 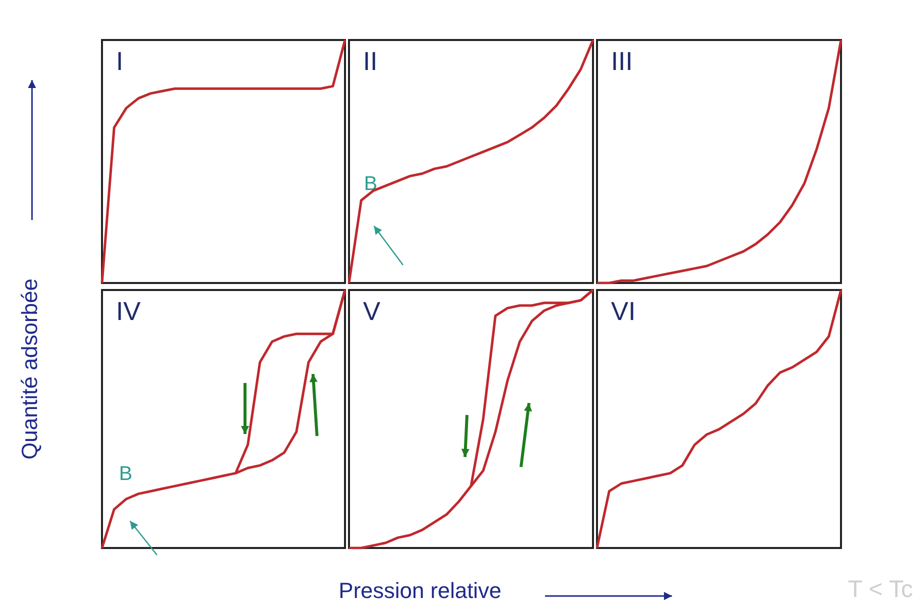 What do you see at coordinates (129, 311) in the screenshot?
I see `chart-title: IV` at bounding box center [129, 311].